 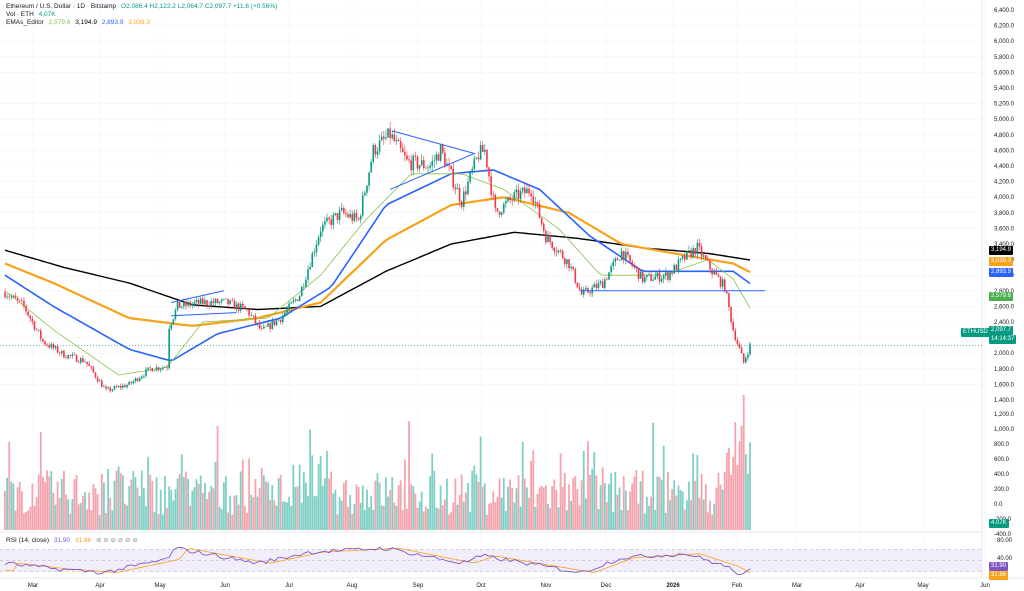 What do you see at coordinates (1004, 292) in the screenshot?
I see `price-tick-label: 2,800.0` at bounding box center [1004, 292].